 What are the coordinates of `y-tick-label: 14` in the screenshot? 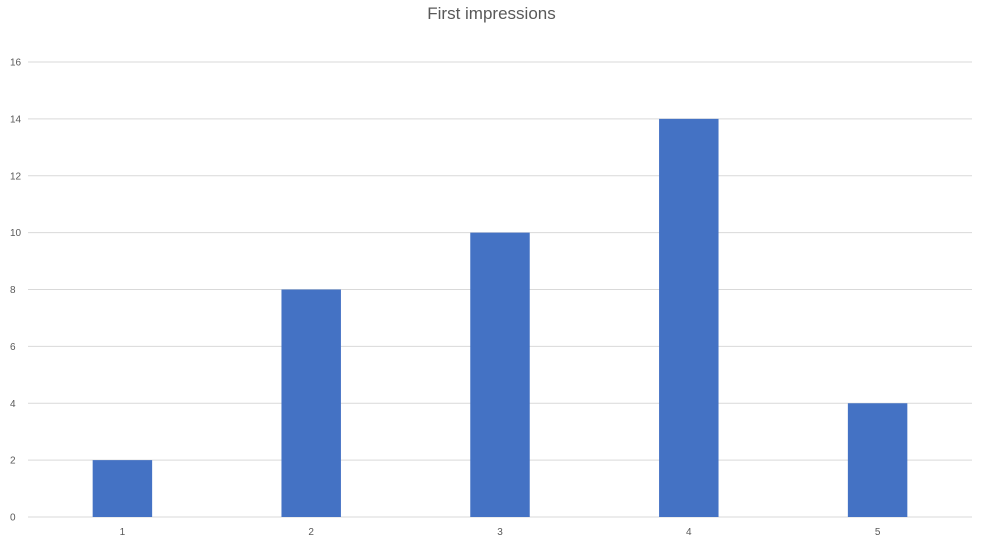 It's located at (16, 119).